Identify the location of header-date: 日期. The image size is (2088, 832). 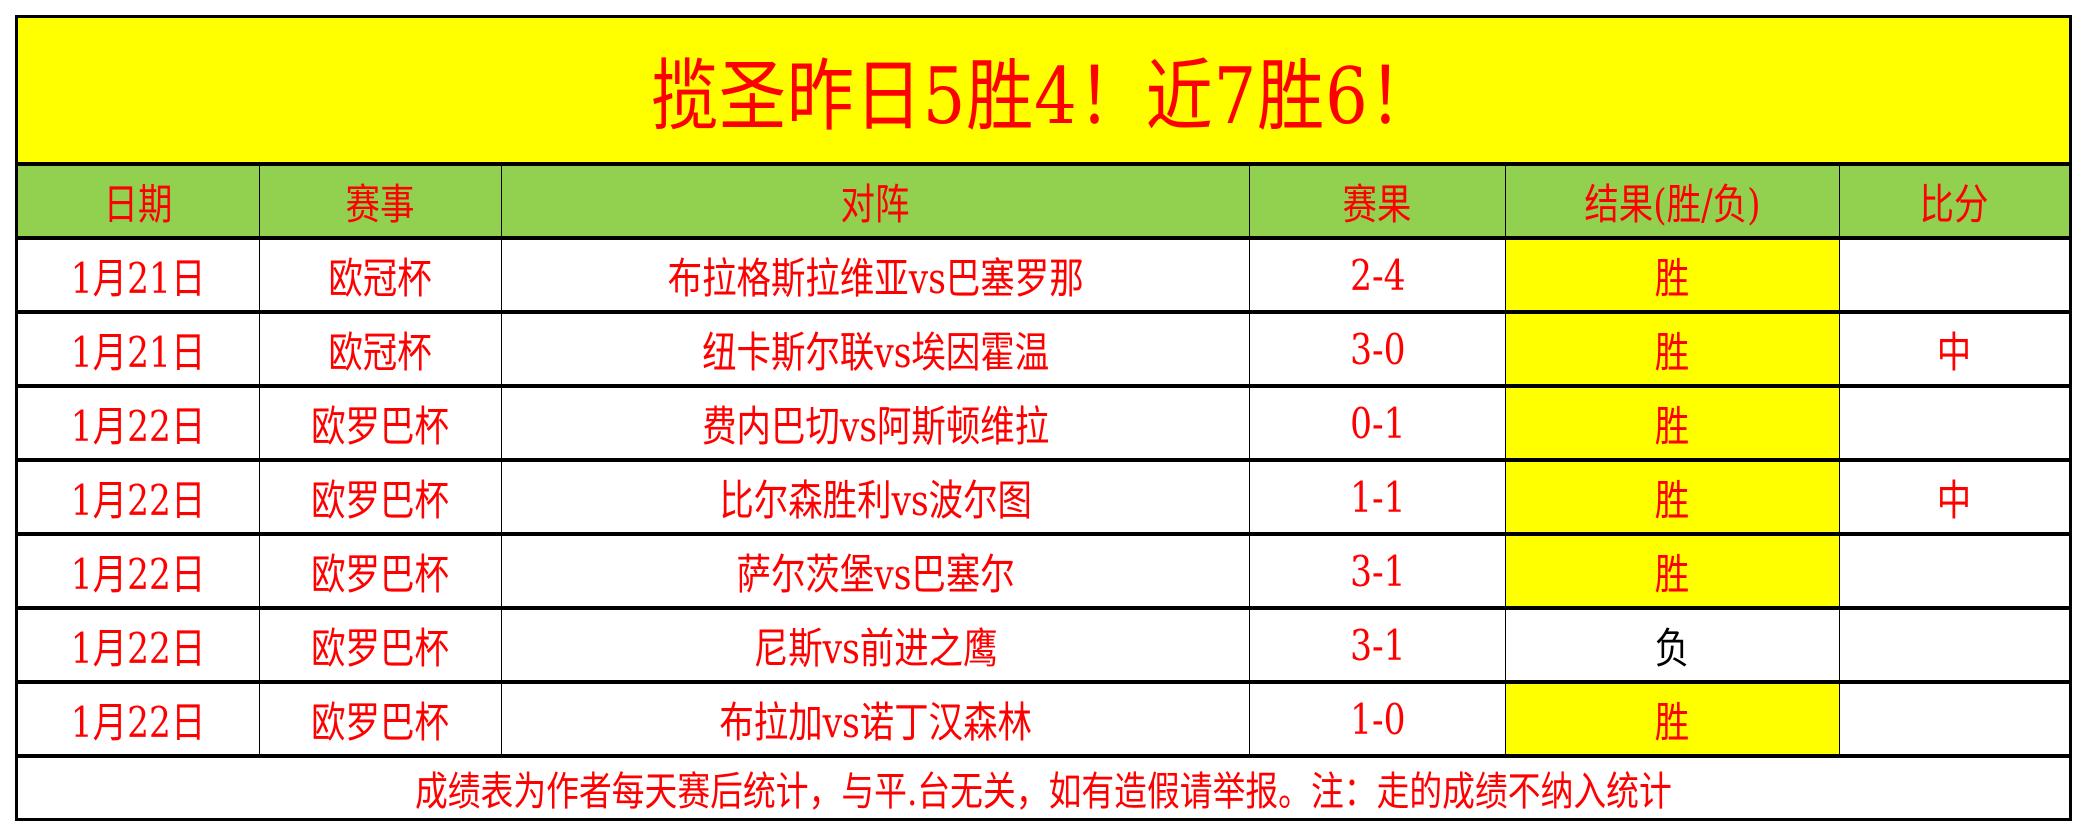
(139, 201).